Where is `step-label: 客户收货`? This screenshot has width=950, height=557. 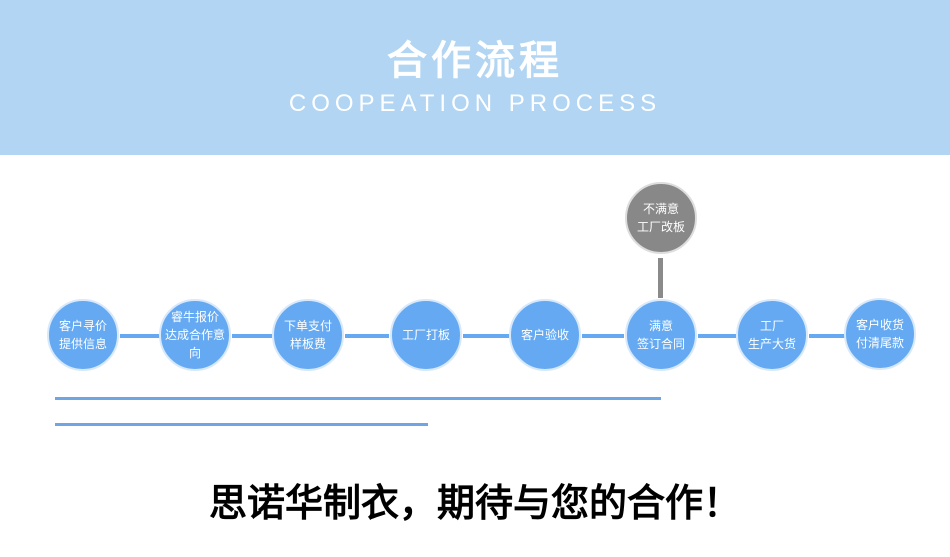
step-label: 客户收货 is located at coordinates (879, 325).